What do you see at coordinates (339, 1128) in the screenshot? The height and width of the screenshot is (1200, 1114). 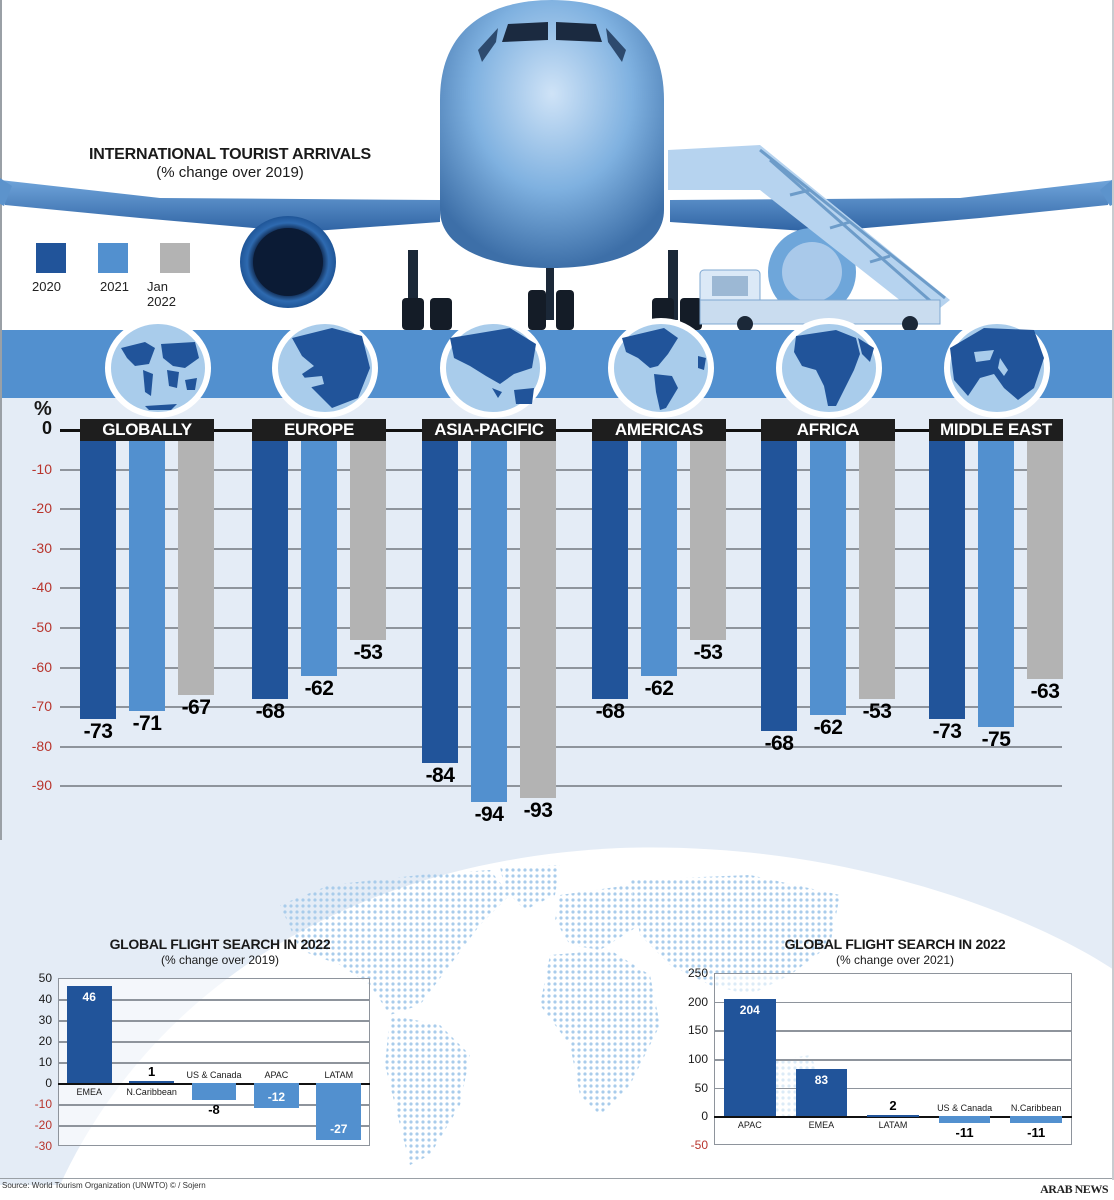 I see `bar-value-label: -27` at bounding box center [339, 1128].